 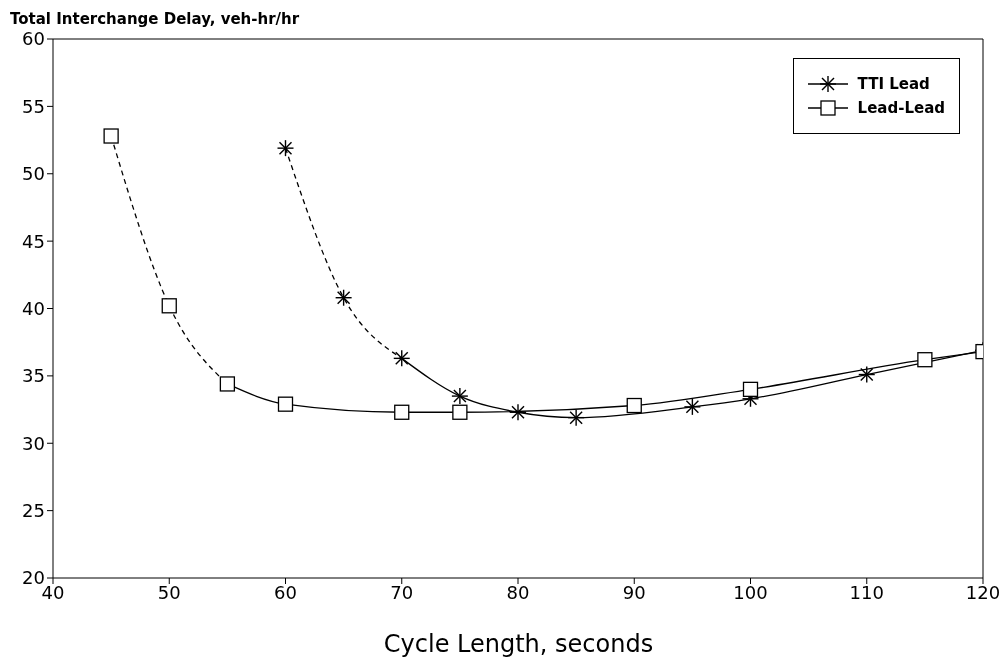 What do you see at coordinates (866, 592) in the screenshot?
I see `x-tick-label: 110` at bounding box center [866, 592].